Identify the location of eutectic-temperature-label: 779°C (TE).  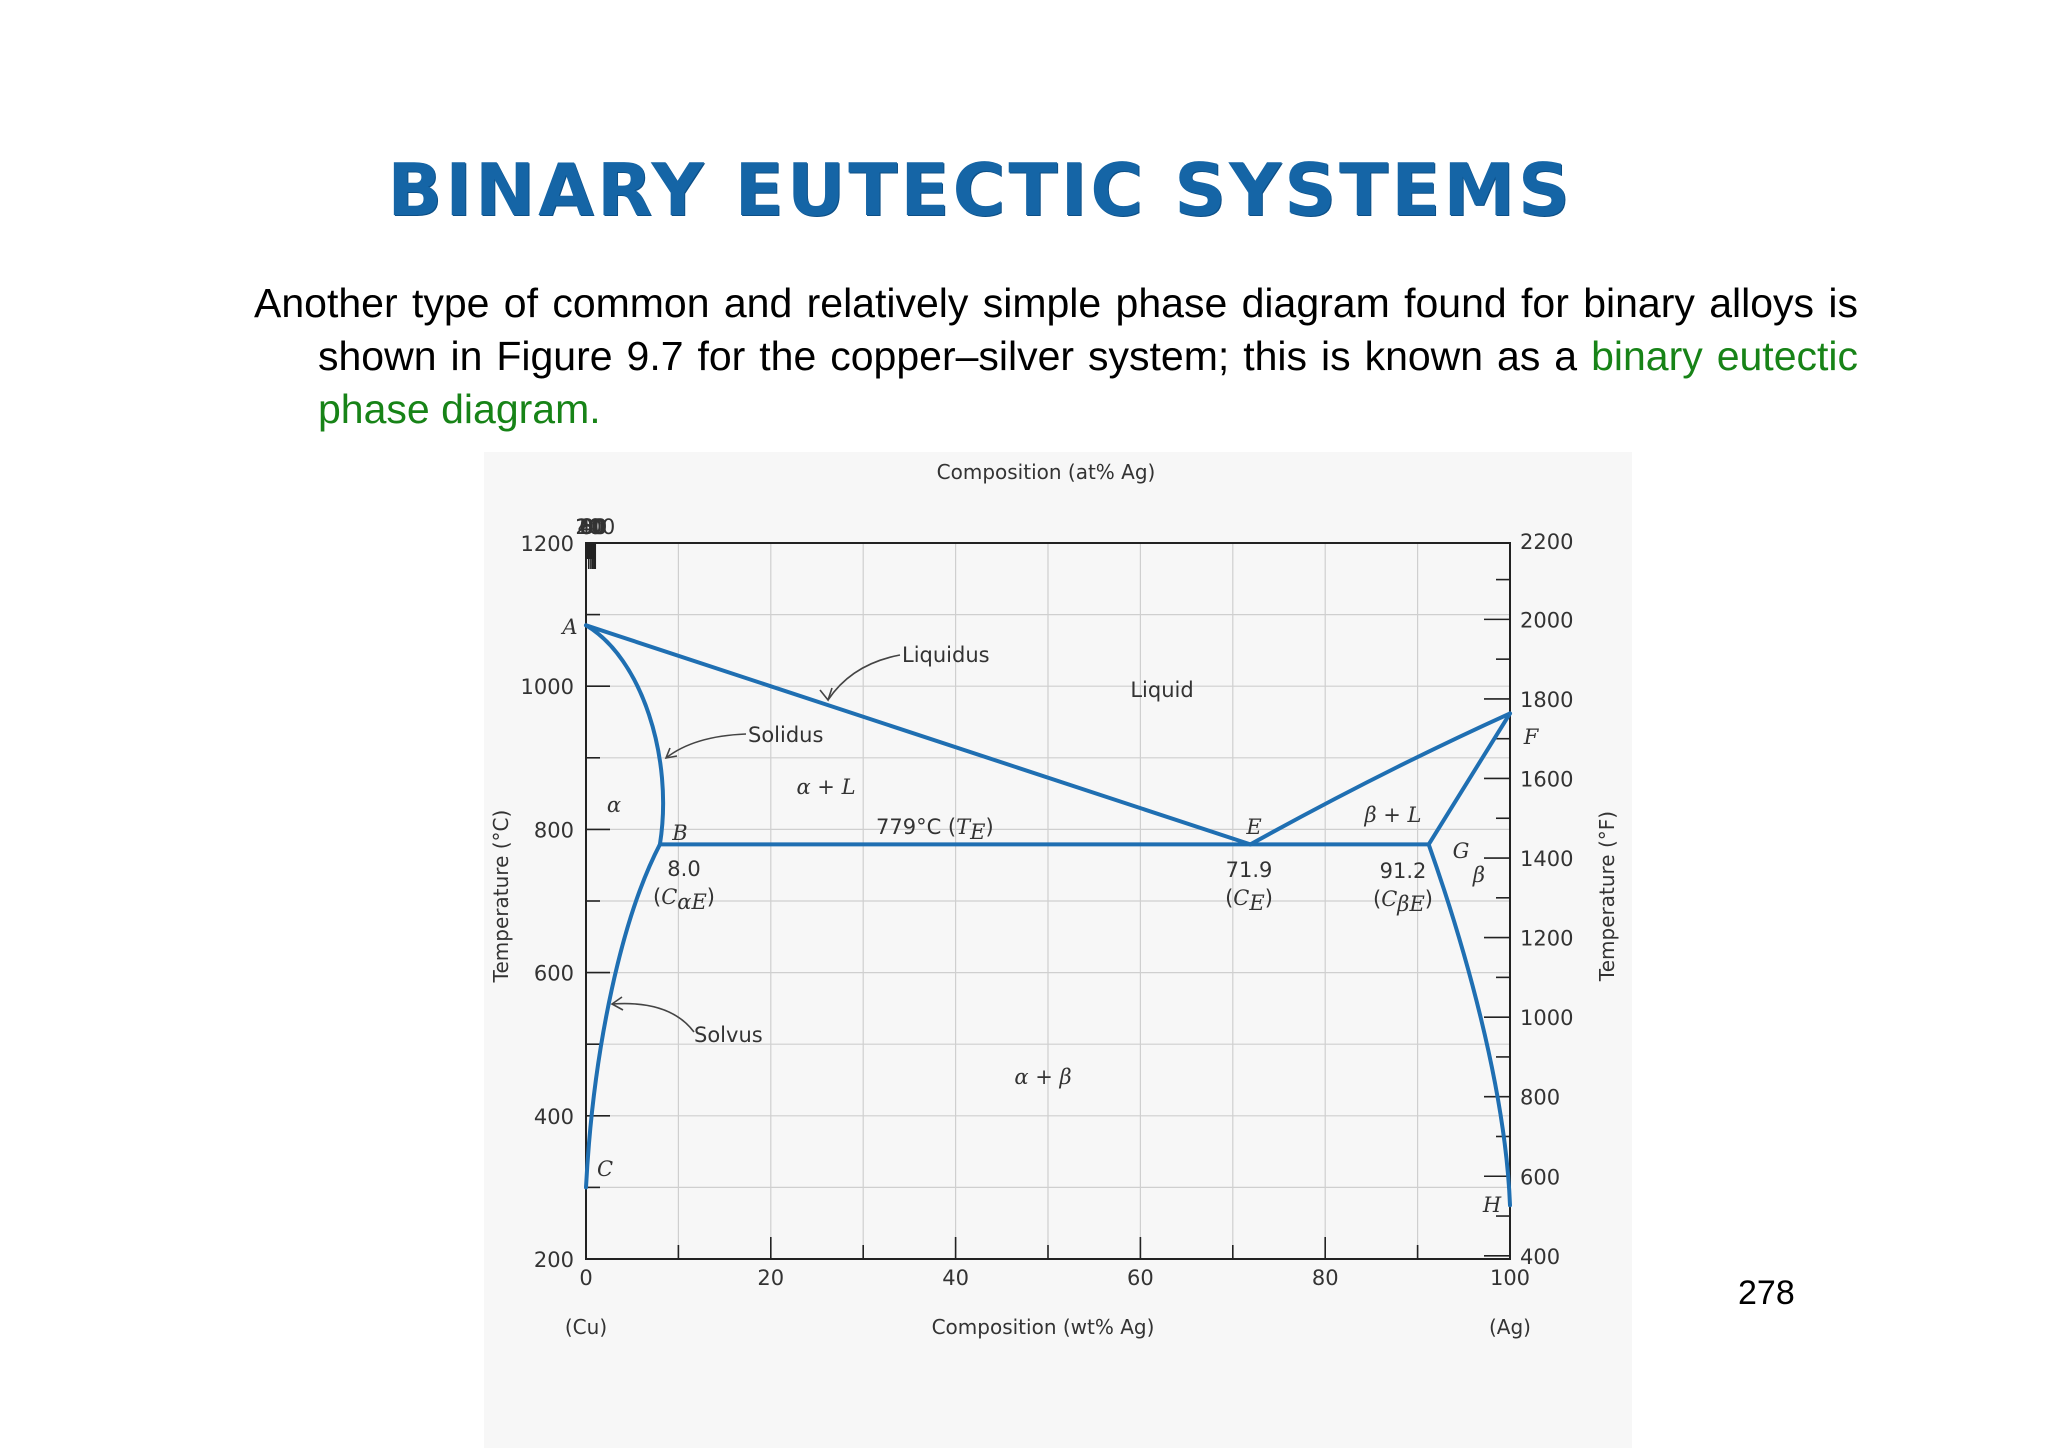
(935, 829).